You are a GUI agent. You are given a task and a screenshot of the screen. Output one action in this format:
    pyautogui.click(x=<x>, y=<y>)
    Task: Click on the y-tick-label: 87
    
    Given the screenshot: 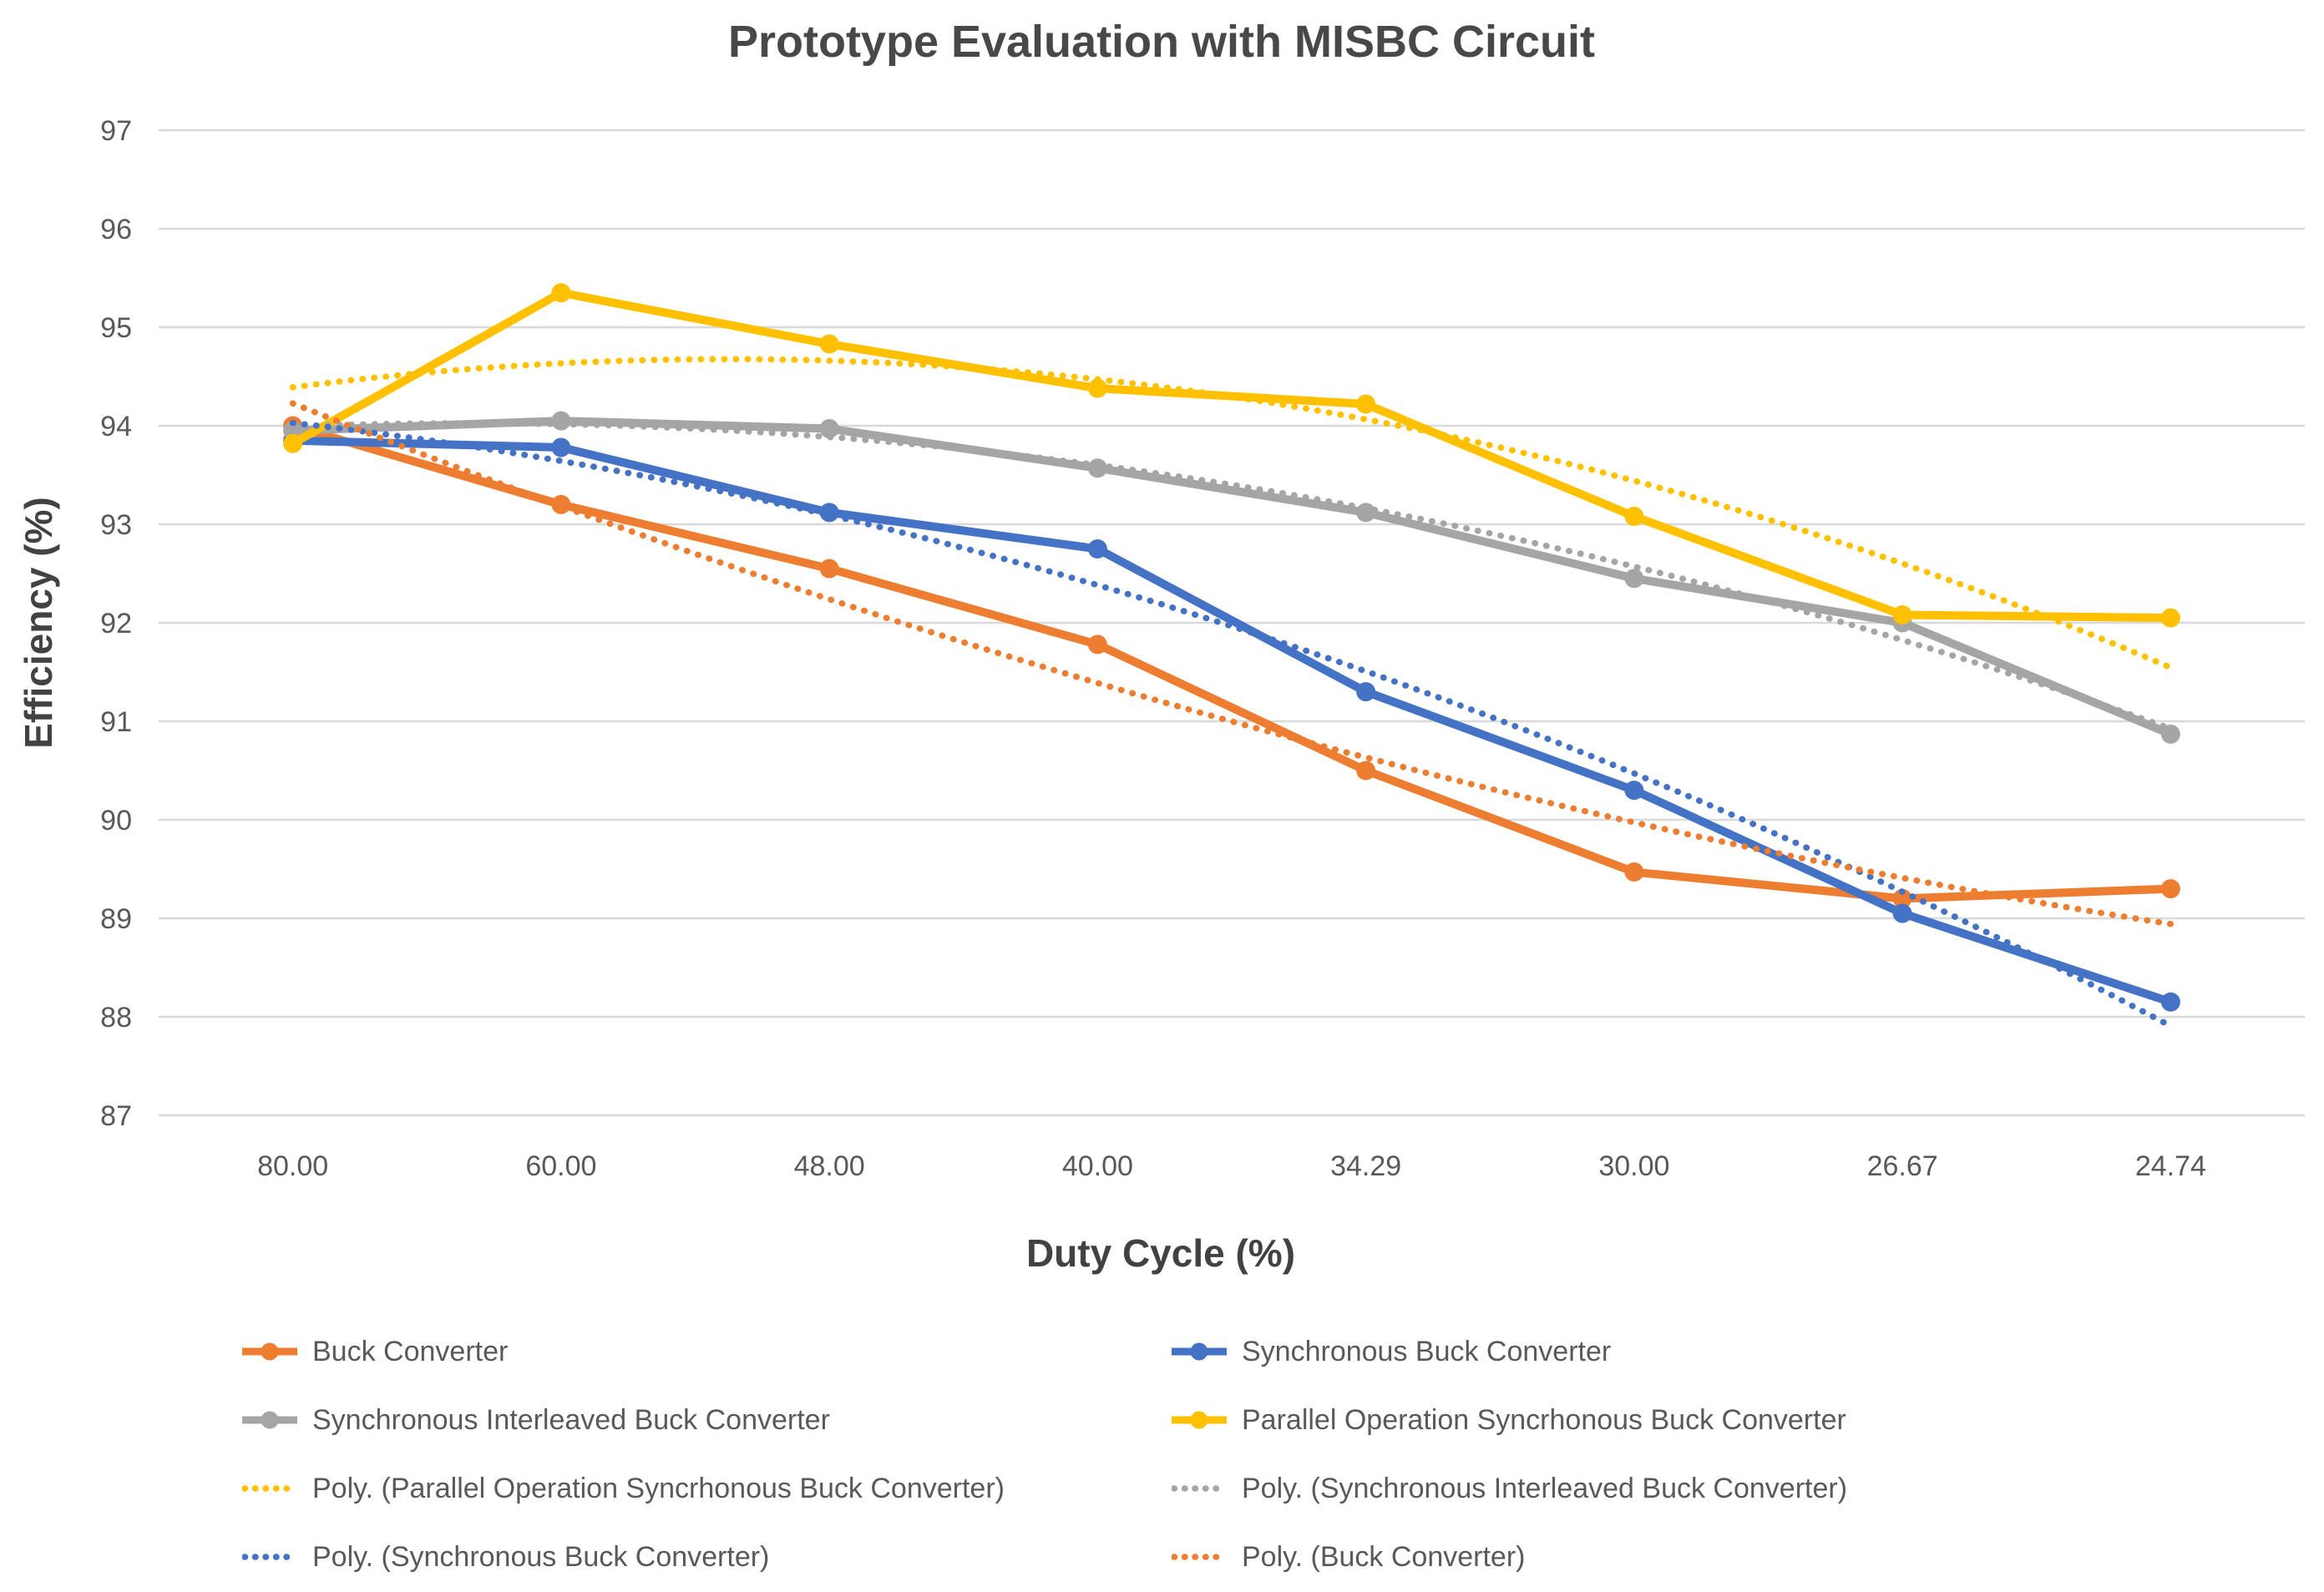 What is the action you would take?
    pyautogui.click(x=116, y=1116)
    